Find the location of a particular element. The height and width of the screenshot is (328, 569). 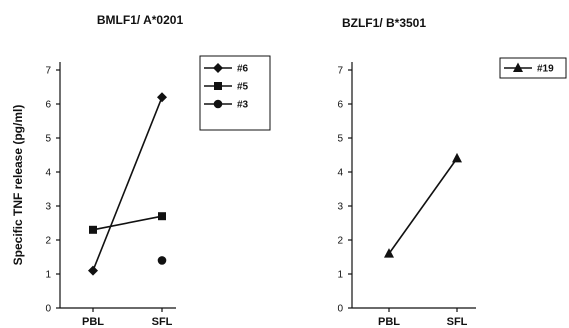

panel-1-series is located at coordinates (127, 184).